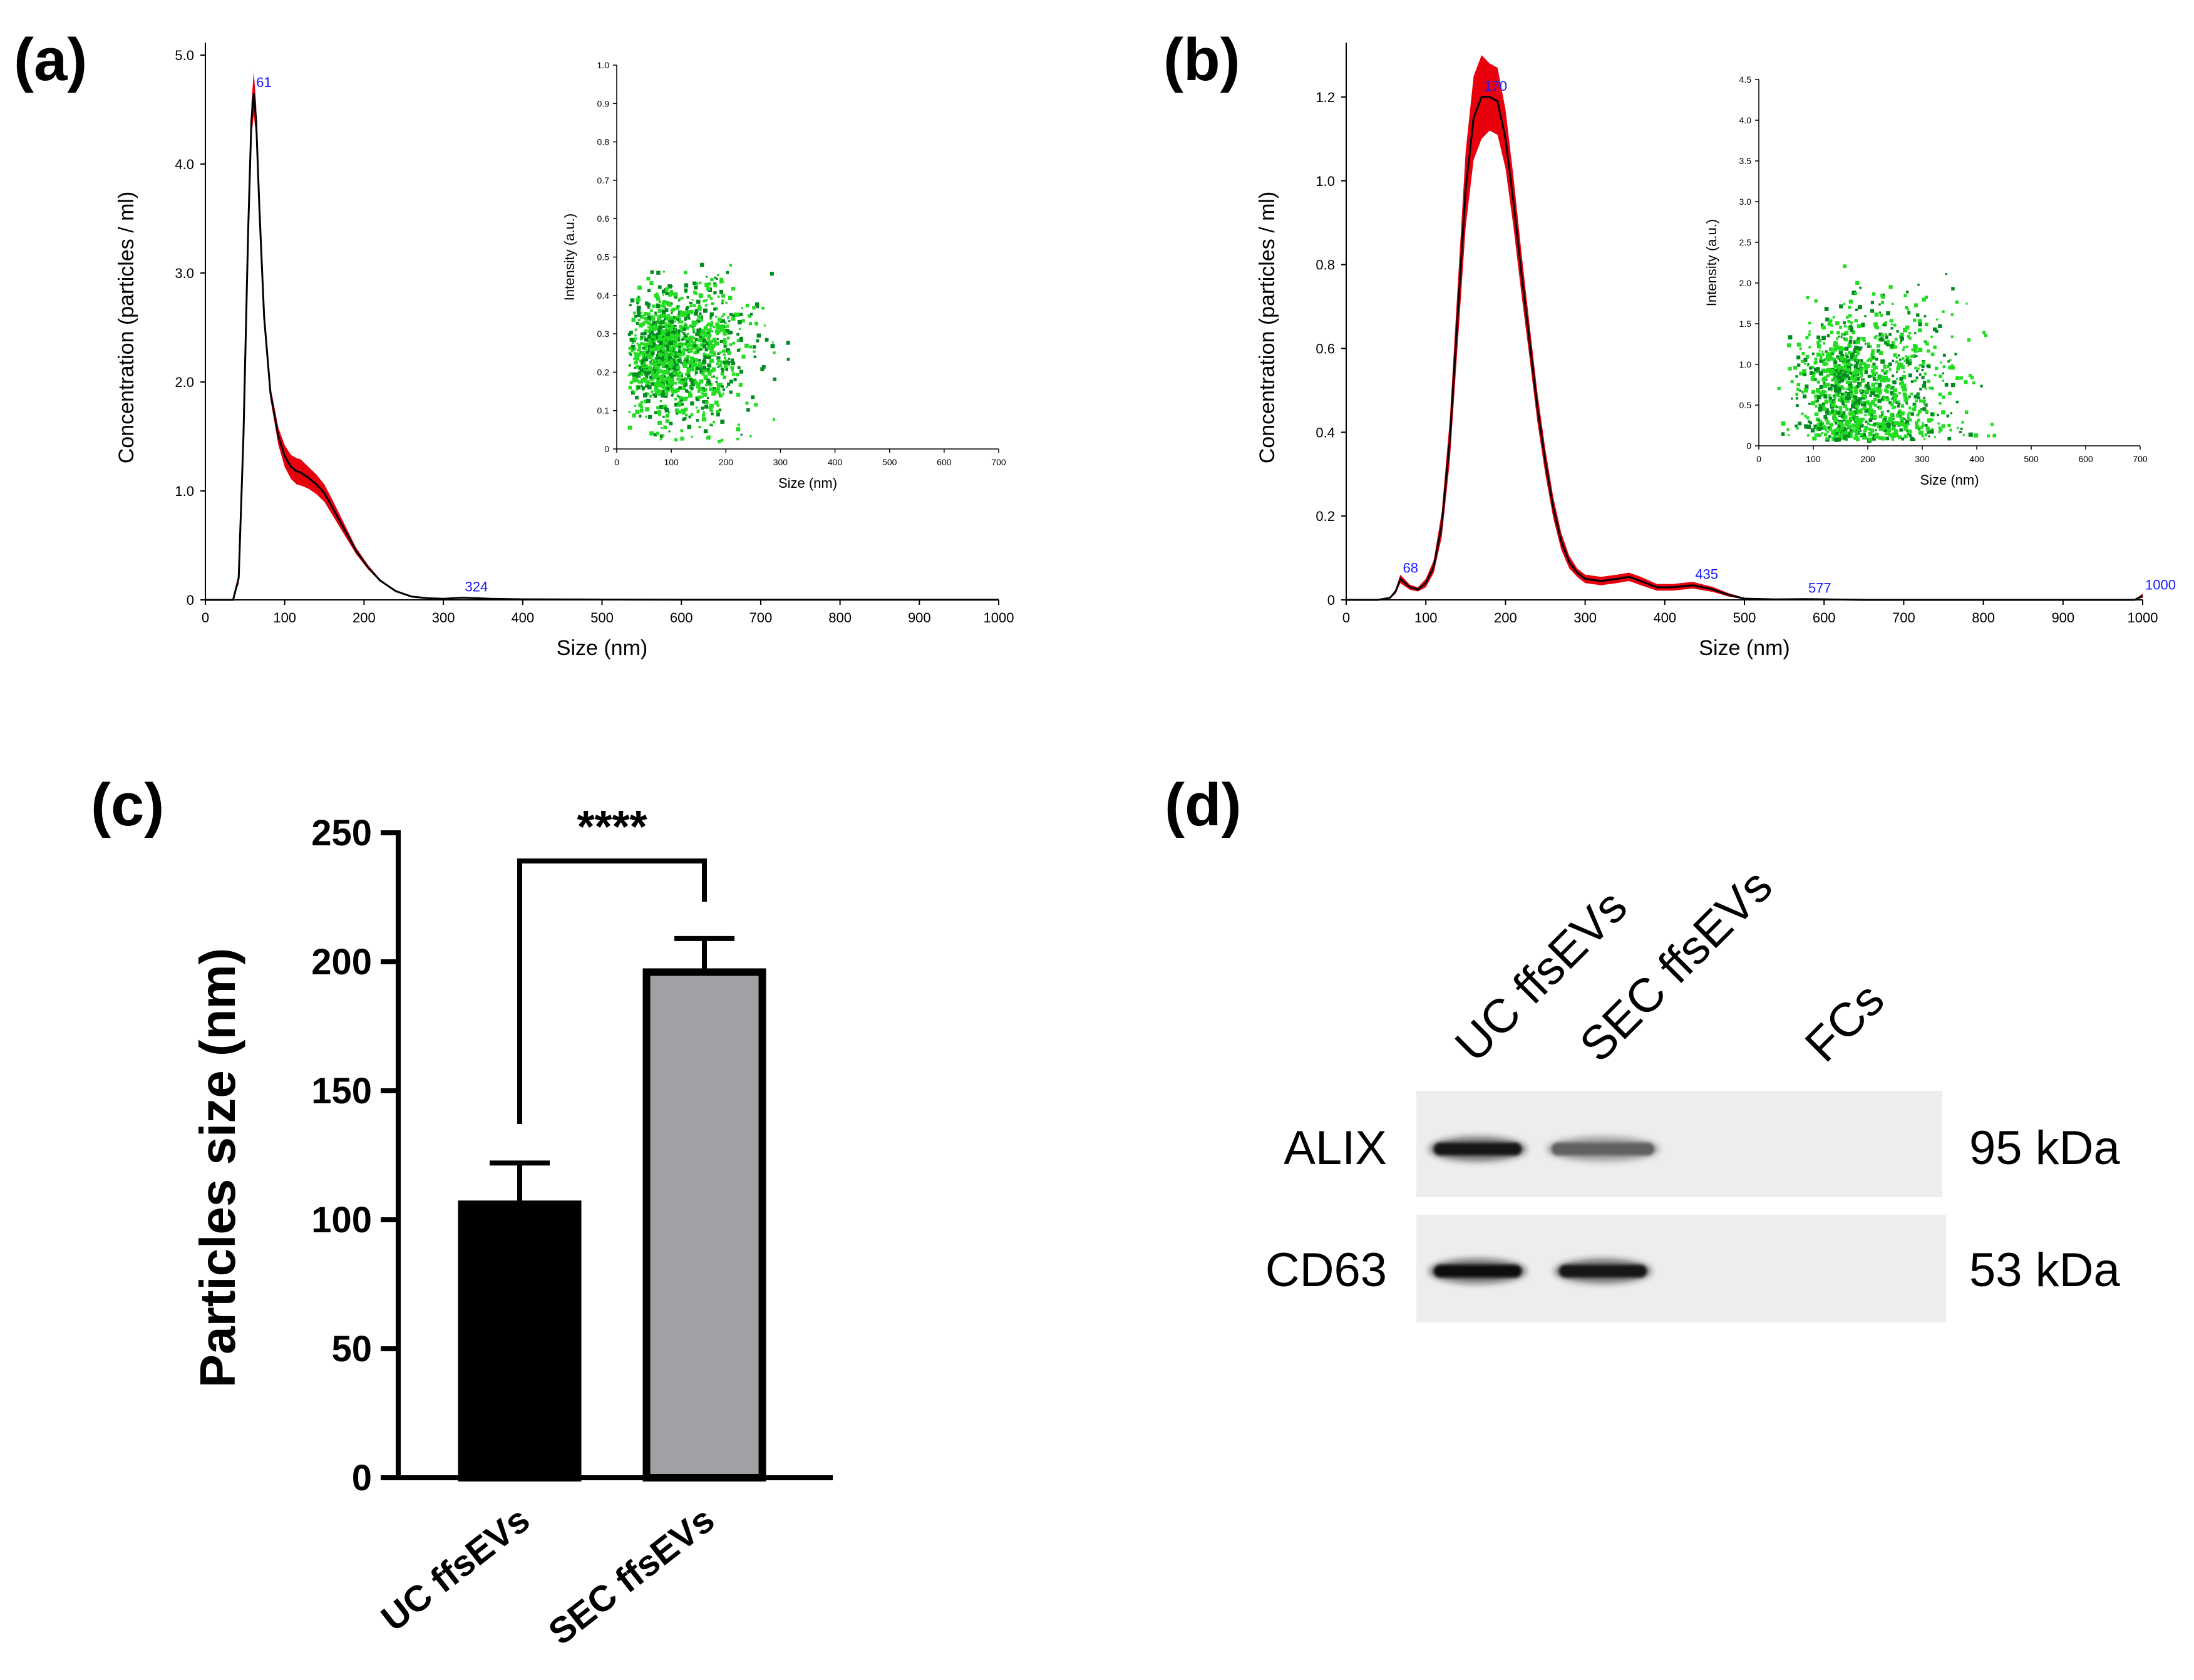 This screenshot has height=1680, width=2194. What do you see at coordinates (602, 618) in the screenshot?
I see `x-tick-label: 500` at bounding box center [602, 618].